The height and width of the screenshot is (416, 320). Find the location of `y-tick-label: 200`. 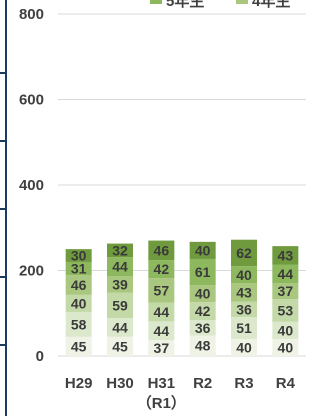

y-tick-label: 200 is located at coordinates (31, 271).